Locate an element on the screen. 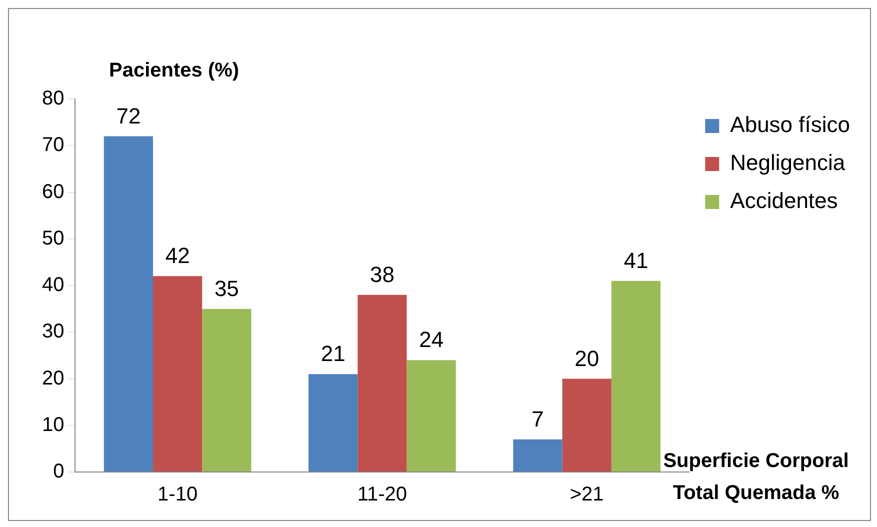 The height and width of the screenshot is (527, 877). y-tick-label: 60 is located at coordinates (53, 191).